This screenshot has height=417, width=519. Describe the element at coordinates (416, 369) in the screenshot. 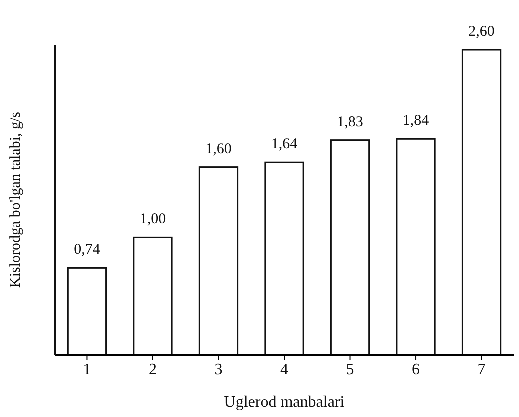

I see `x-tick-label: 6` at that location.